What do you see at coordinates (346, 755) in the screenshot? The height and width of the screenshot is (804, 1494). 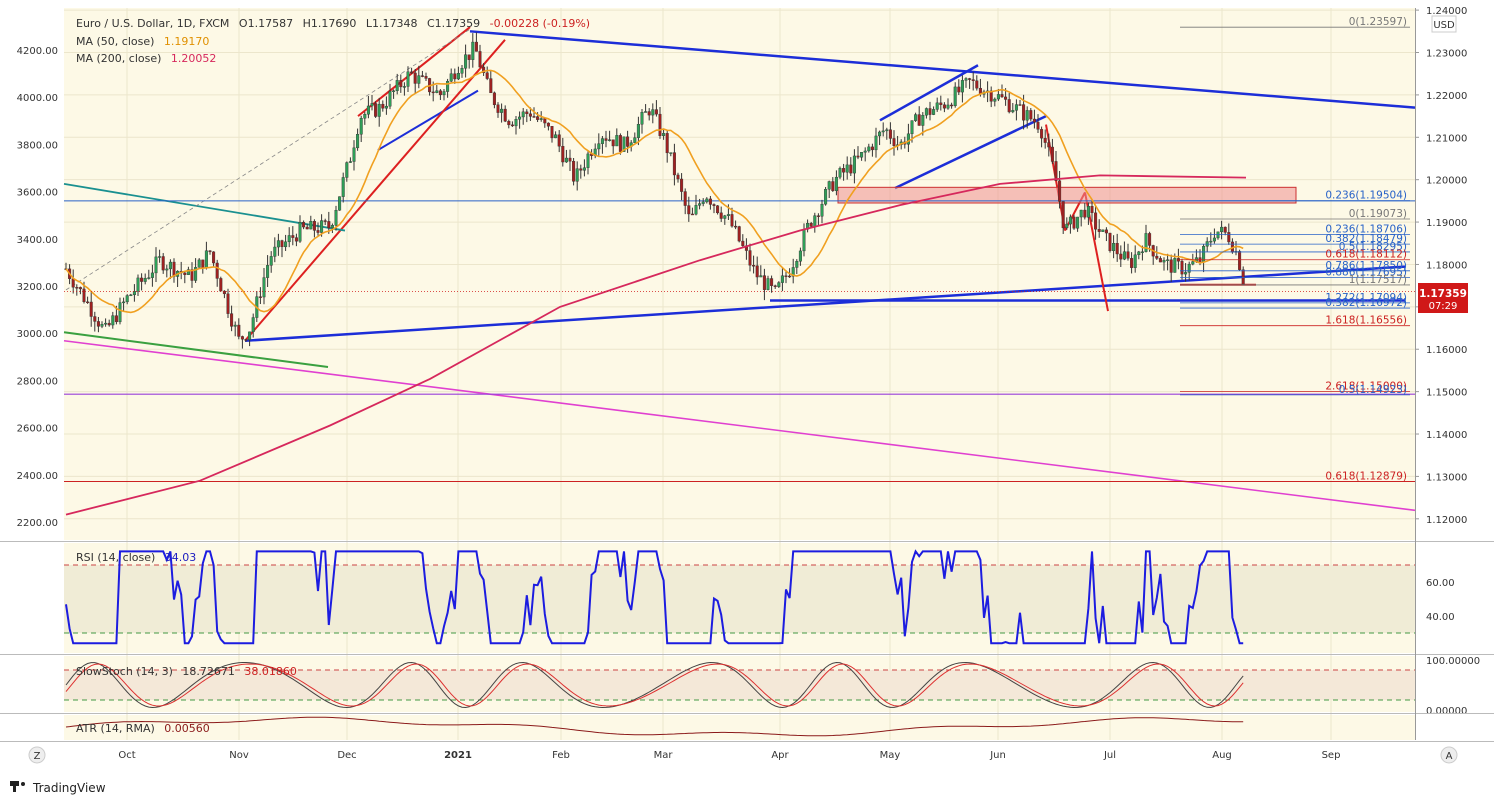 I see `x-axis-tick: Dec` at bounding box center [346, 755].